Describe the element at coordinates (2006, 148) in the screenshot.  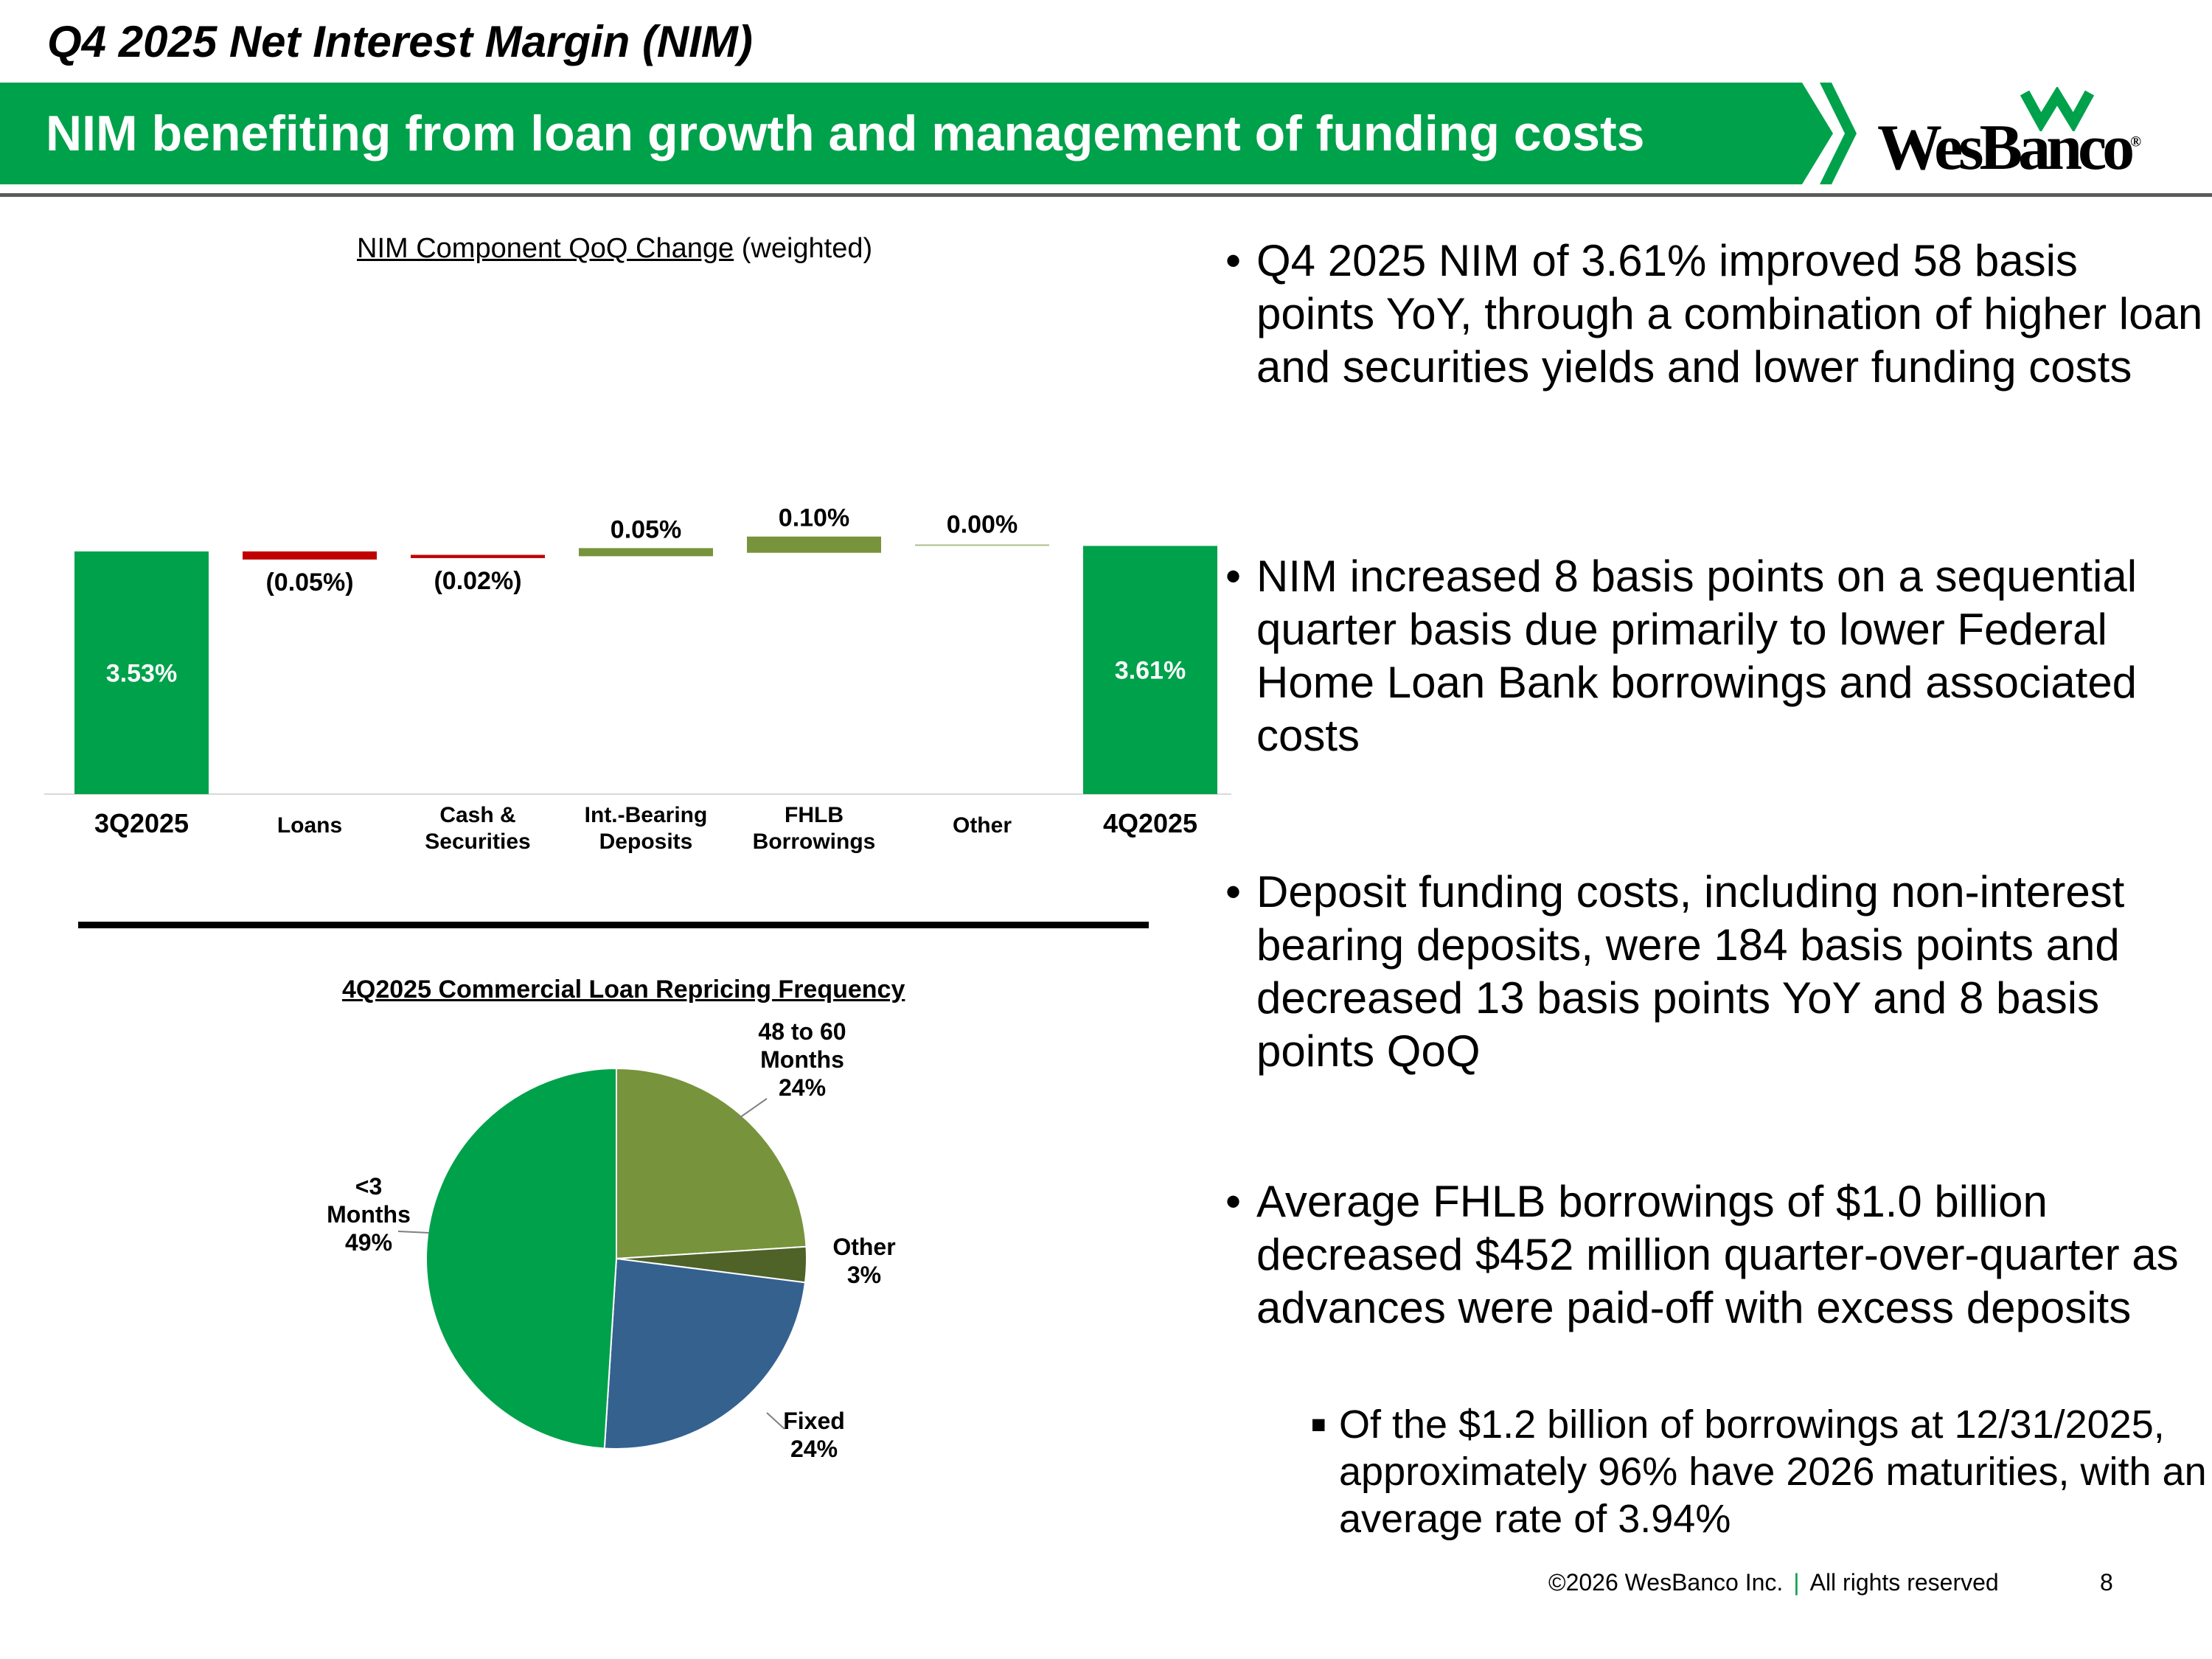
I see `logo-wordmark: WesBanco` at that location.